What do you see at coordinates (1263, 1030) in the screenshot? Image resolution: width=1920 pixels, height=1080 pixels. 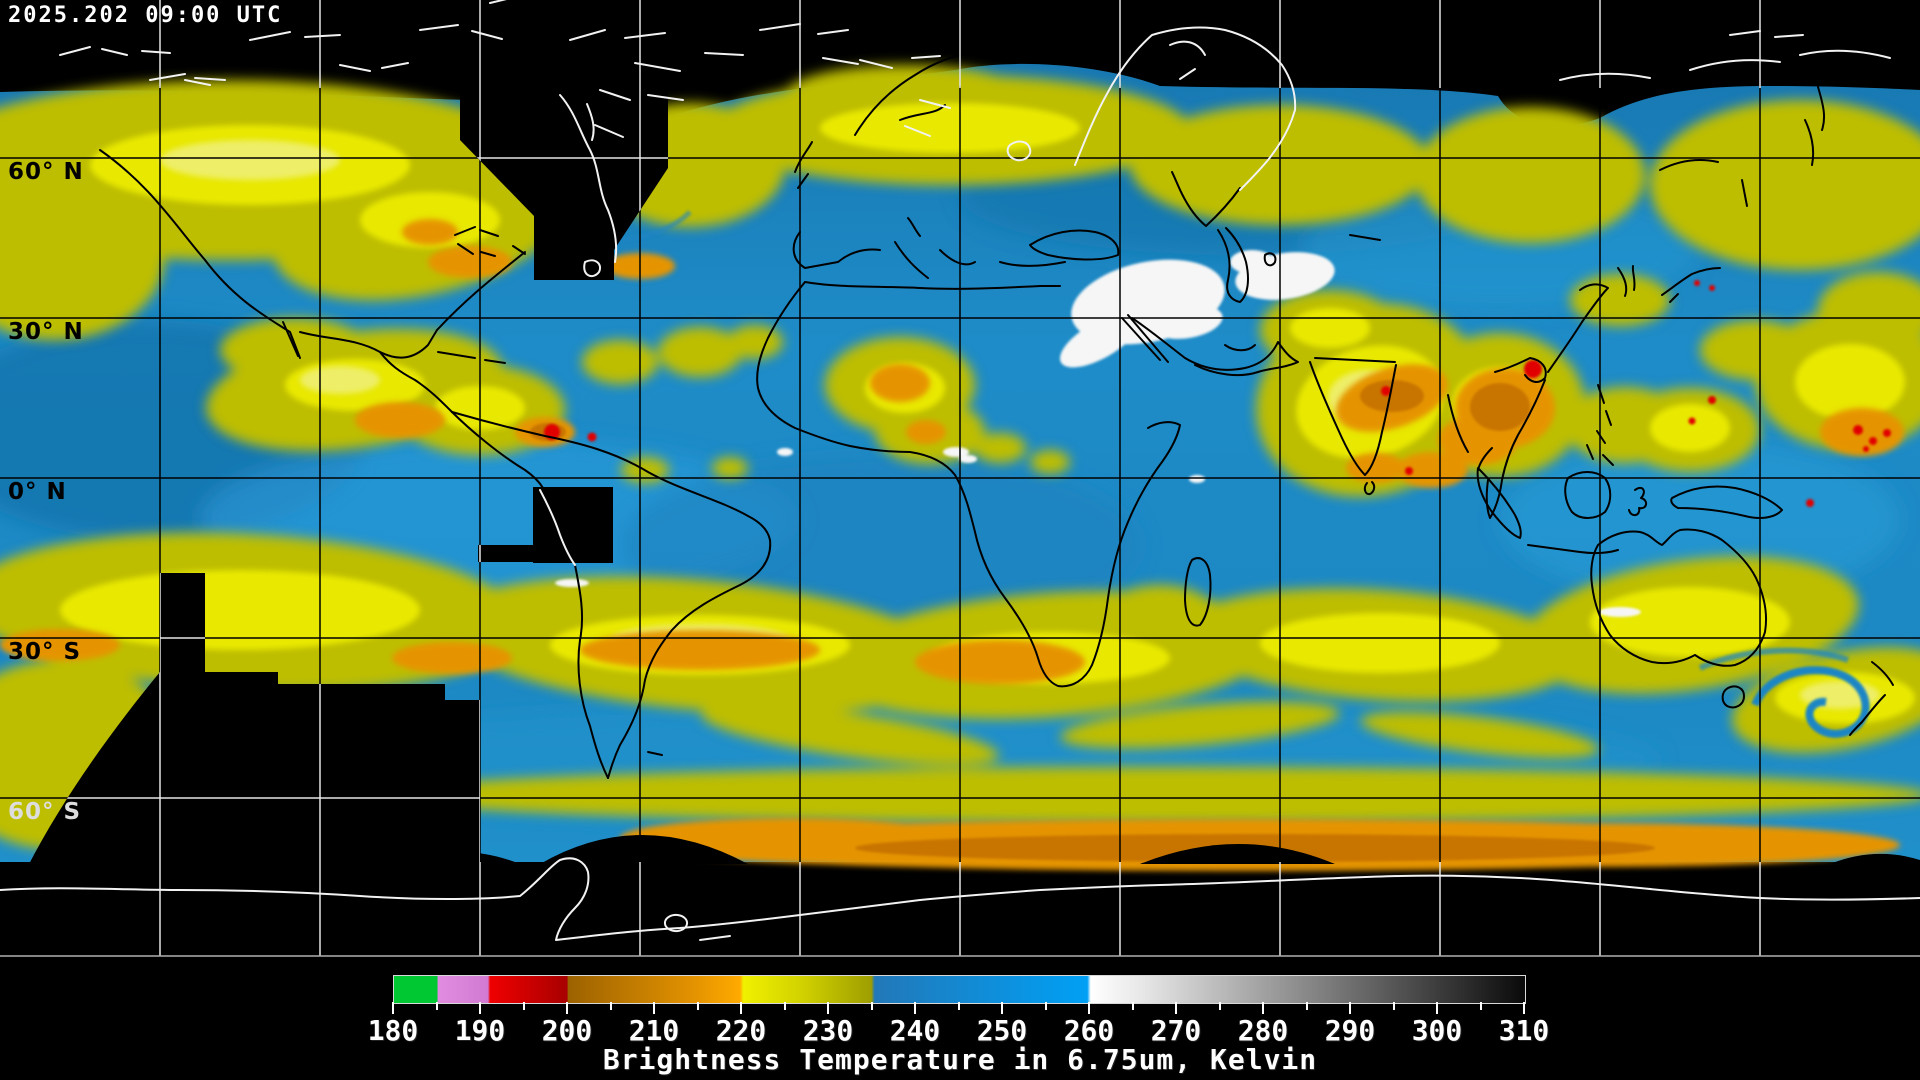 I see `colorbar-tick-label: 280` at bounding box center [1263, 1030].